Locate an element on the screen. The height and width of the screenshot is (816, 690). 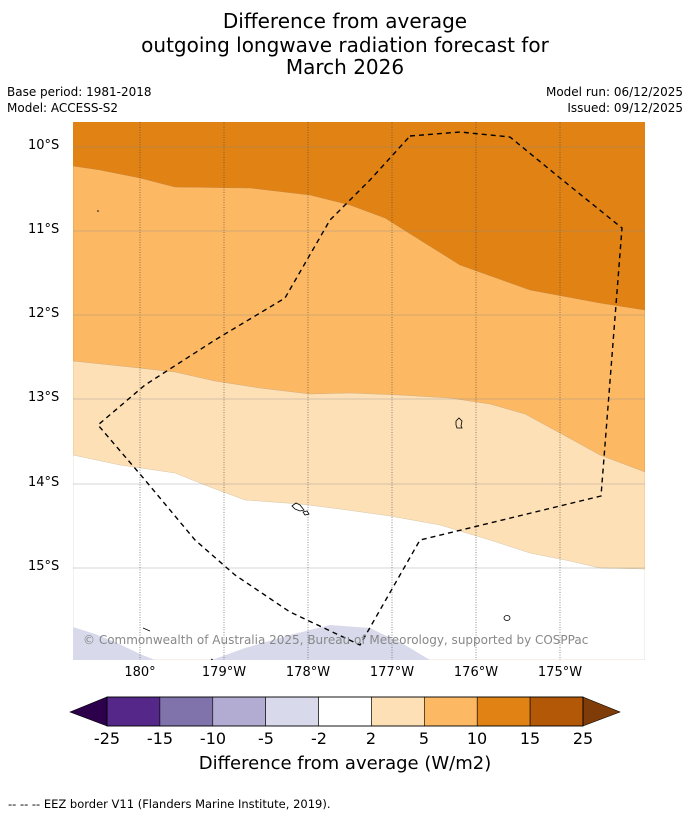
lon-tick-180: 180° is located at coordinates (140, 672).